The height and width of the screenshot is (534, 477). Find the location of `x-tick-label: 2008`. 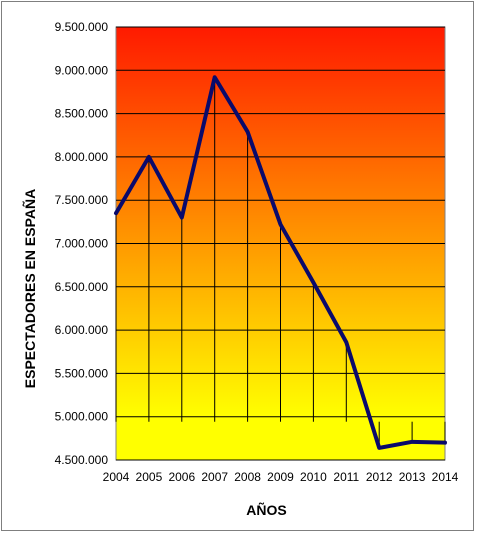

x-tick-label: 2008 is located at coordinates (247, 477).